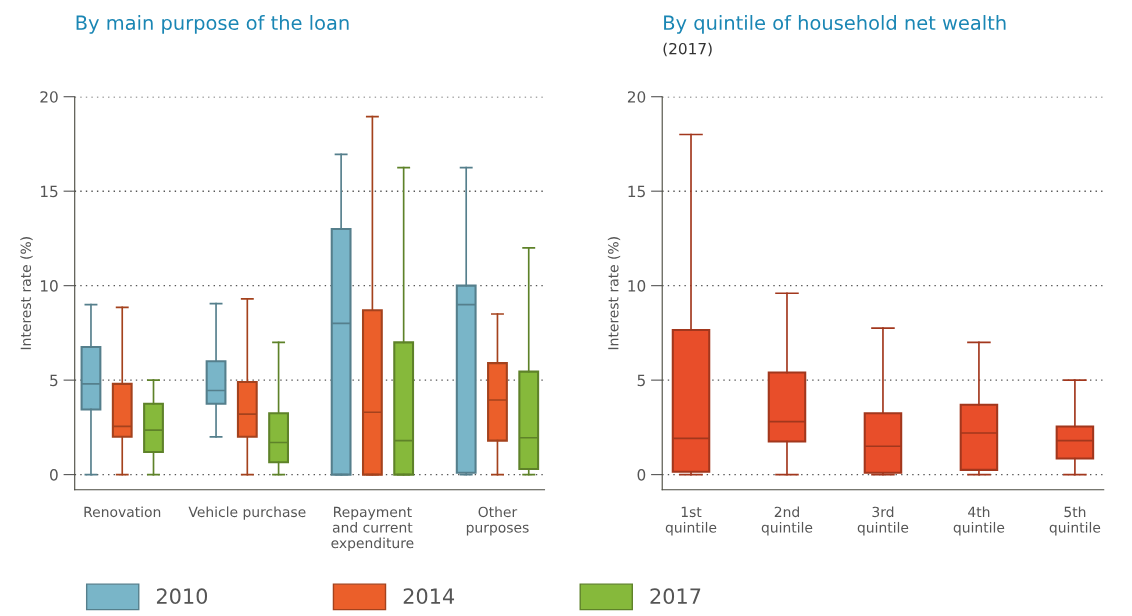  Describe the element at coordinates (122, 512) in the screenshot. I see `x-tick-label: Renovation` at that location.